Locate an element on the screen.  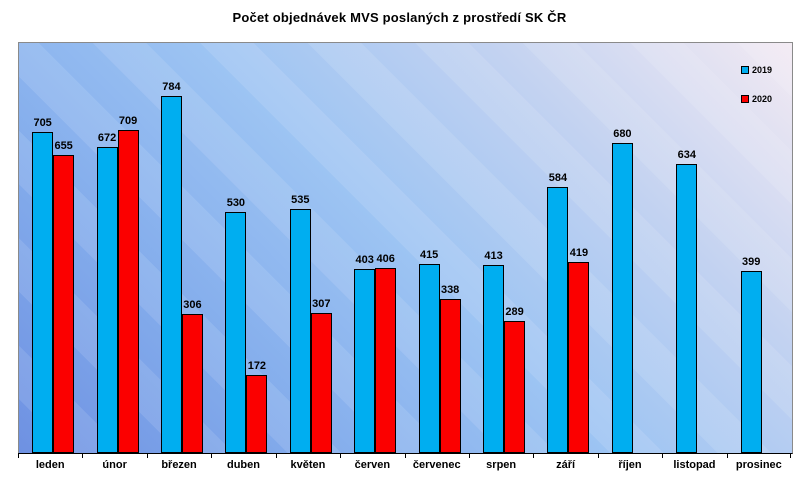
category-group-květen: 535 307 is located at coordinates (309, 248).